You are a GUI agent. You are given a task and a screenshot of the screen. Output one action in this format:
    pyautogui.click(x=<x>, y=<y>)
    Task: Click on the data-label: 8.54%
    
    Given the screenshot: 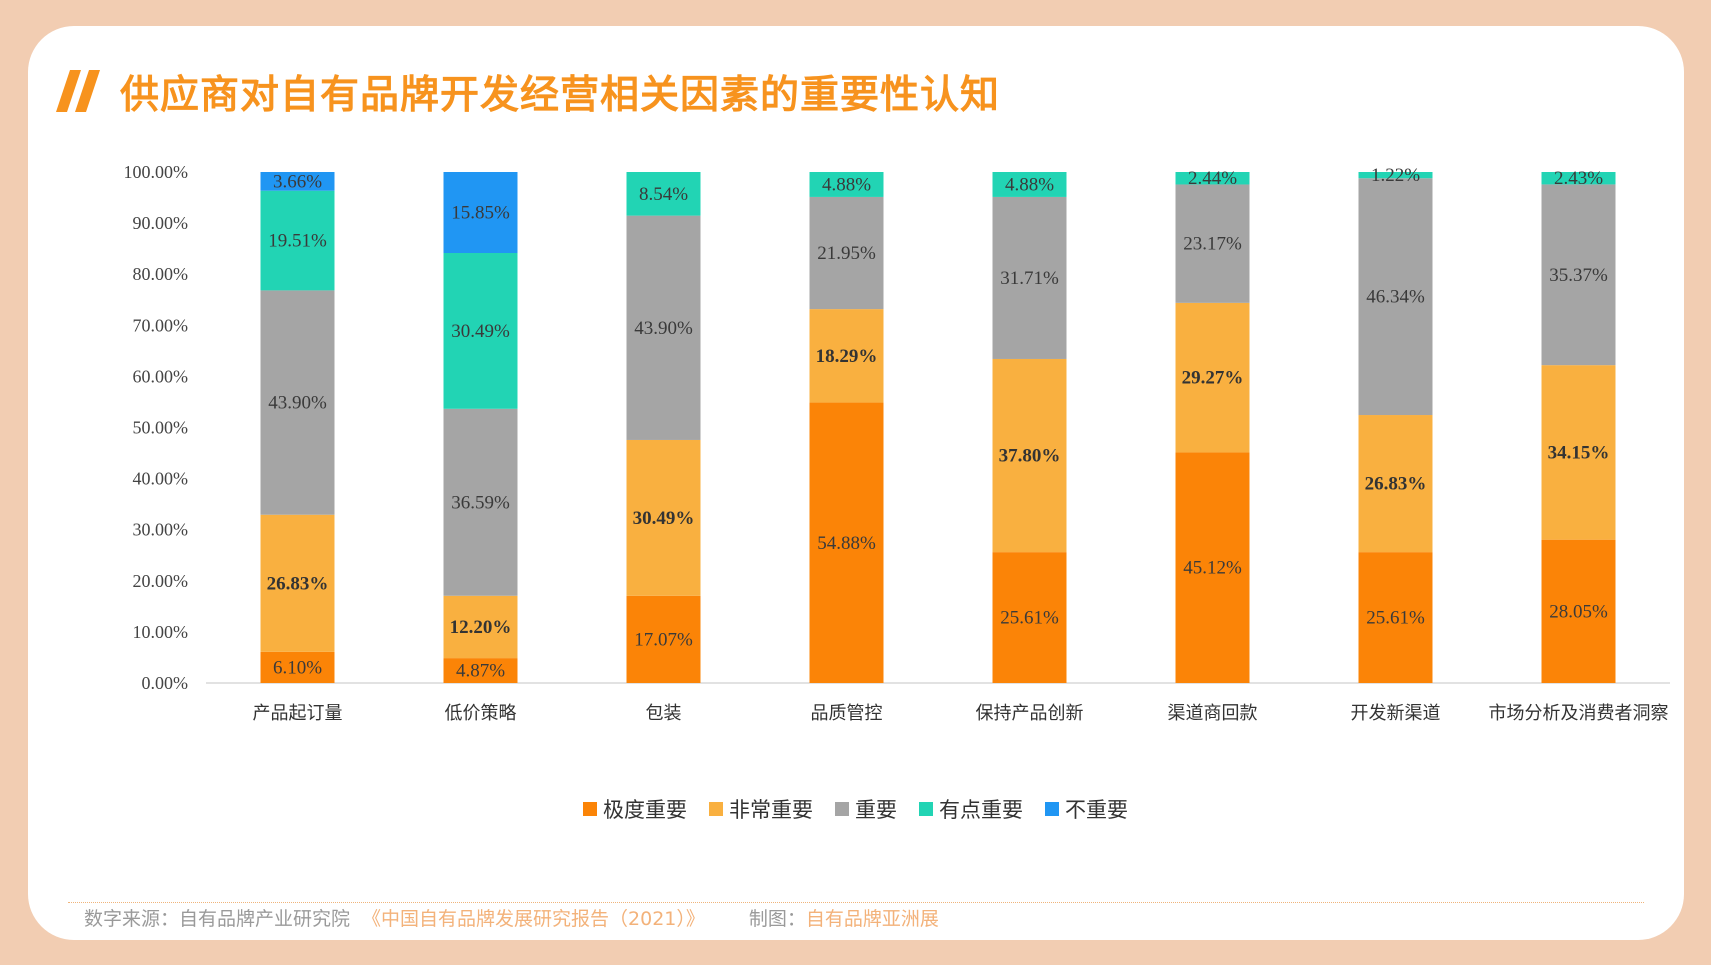 What is the action you would take?
    pyautogui.click(x=663, y=194)
    